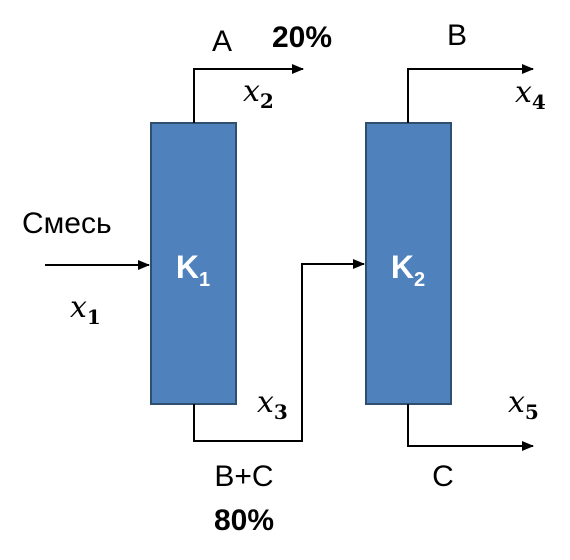  Describe the element at coordinates (443, 476) in the screenshot. I see `bottom2-label: C` at that location.